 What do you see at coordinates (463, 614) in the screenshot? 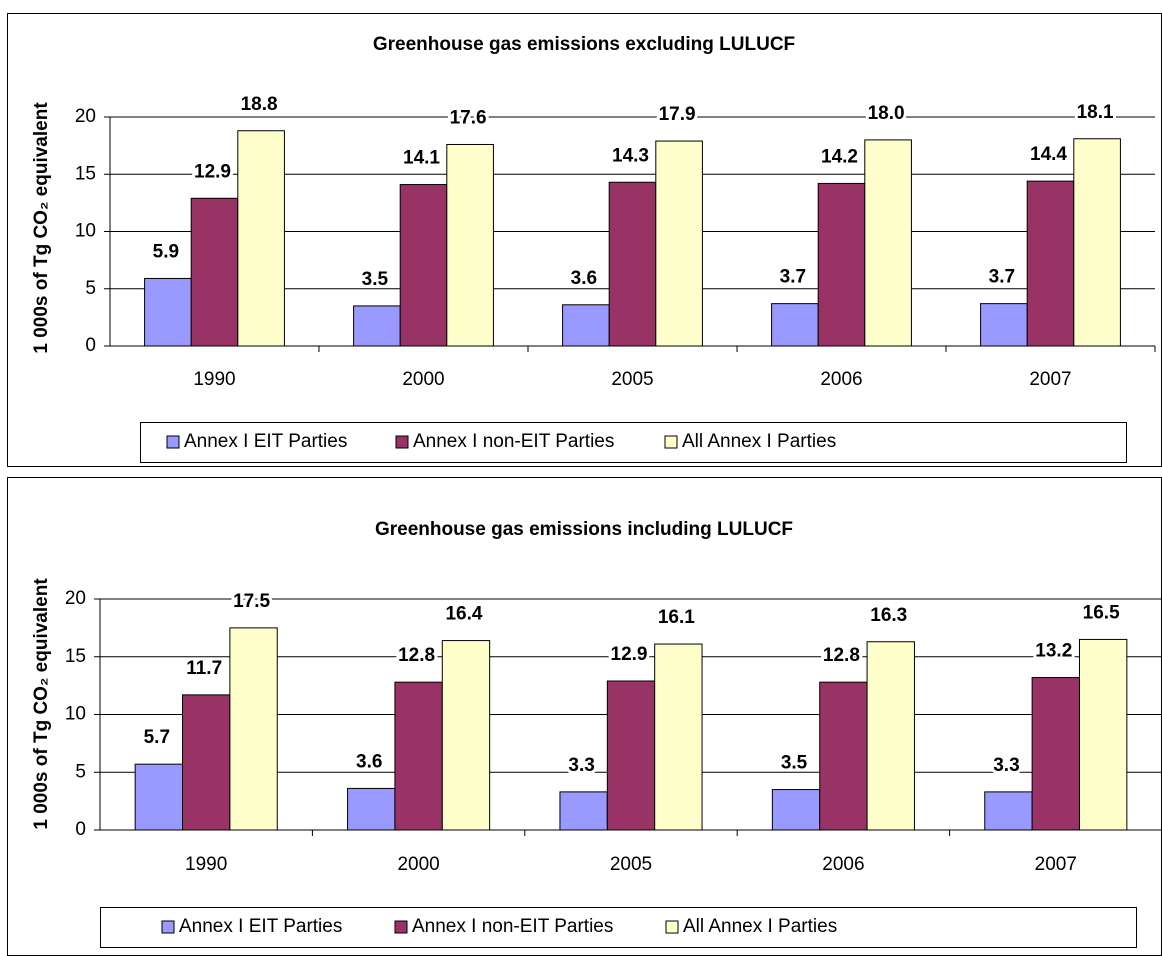
I see `value-label: 16.4` at bounding box center [463, 614].